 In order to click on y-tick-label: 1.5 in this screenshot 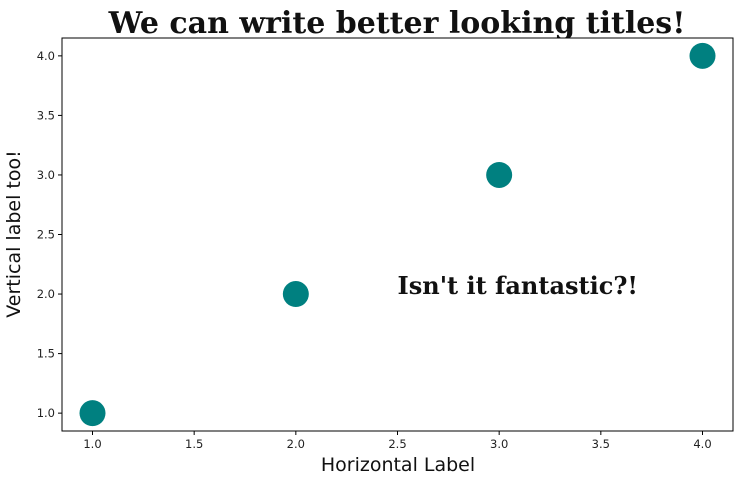, I will do `click(46, 354)`.